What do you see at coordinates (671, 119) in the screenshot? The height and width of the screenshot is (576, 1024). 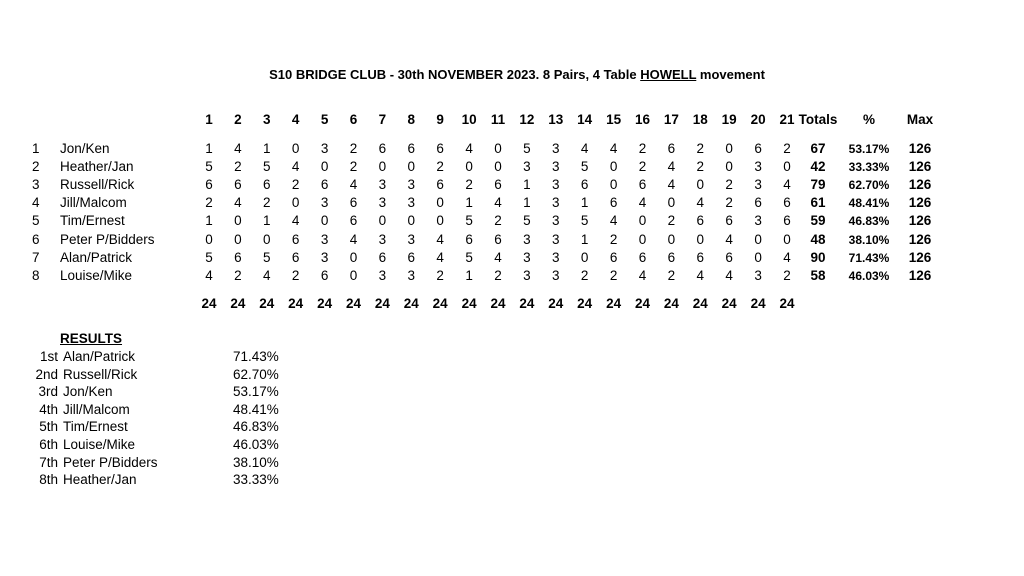 I see `board-header: 17` at bounding box center [671, 119].